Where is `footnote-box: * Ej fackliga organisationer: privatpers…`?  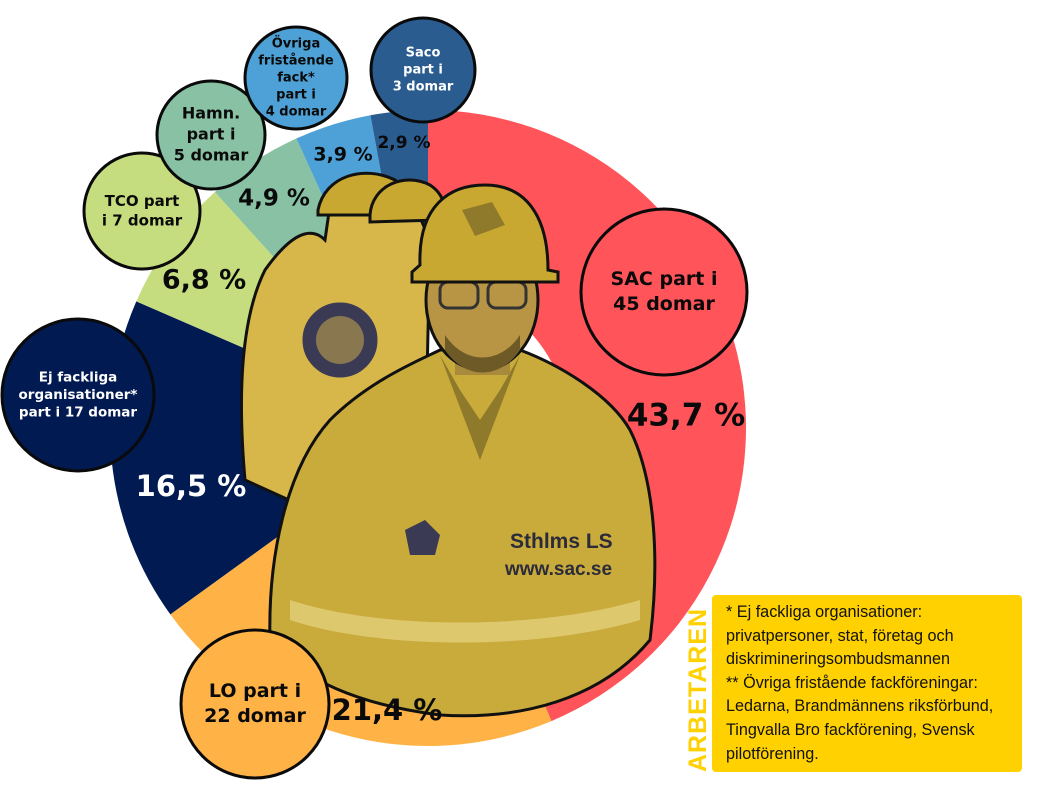
footnote-box: * Ej fackliga organisationer: privatpers… is located at coordinates (867, 683).